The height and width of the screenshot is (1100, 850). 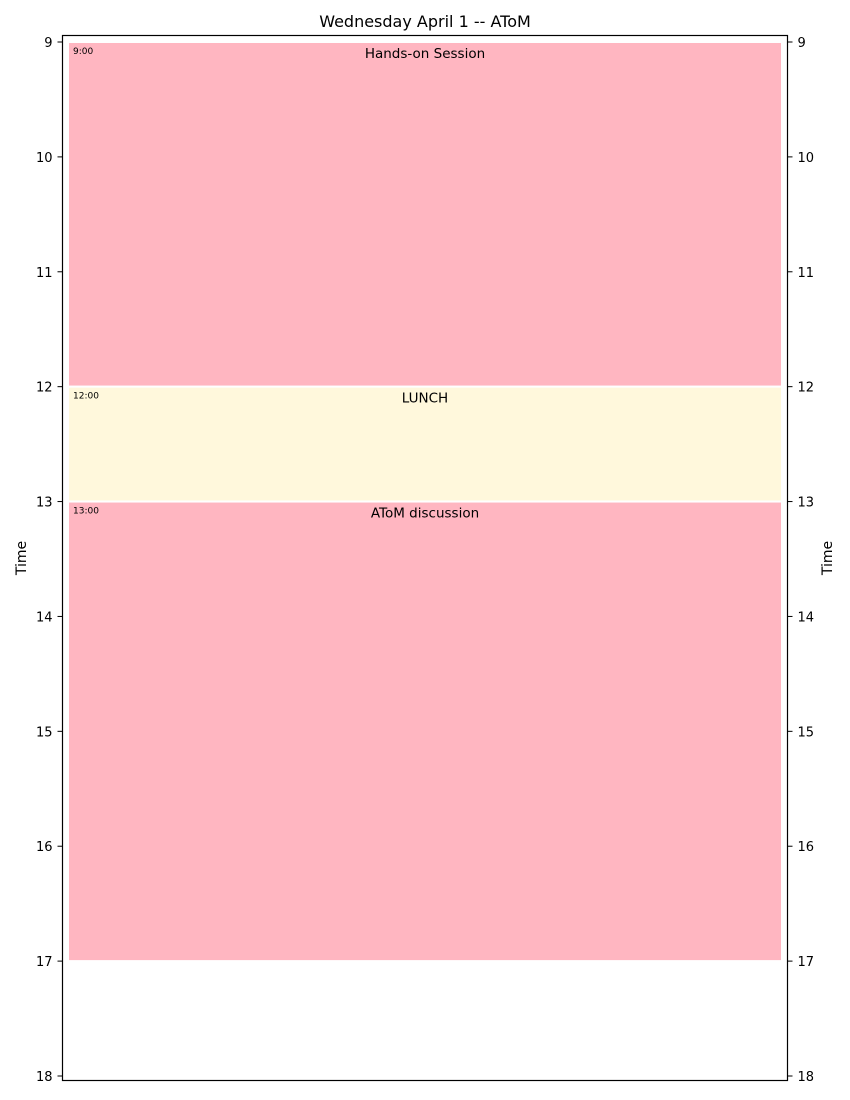 What do you see at coordinates (44, 273) in the screenshot?
I see `y-tick-label-left: 11` at bounding box center [44, 273].